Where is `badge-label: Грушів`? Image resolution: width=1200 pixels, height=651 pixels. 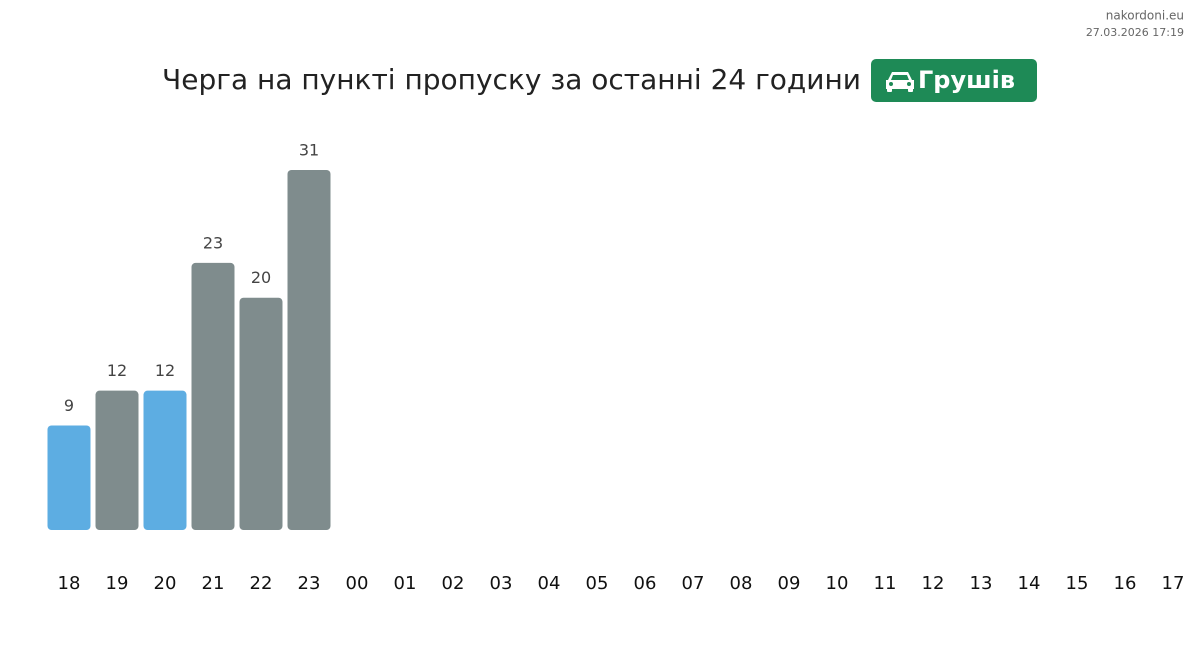
badge-label: Грушів is located at coordinates (966, 80).